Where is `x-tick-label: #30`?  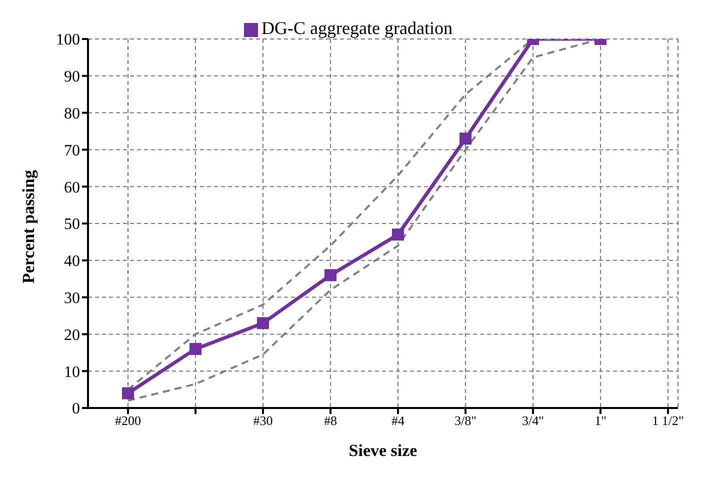
x-tick-label: #30 is located at coordinates (263, 420).